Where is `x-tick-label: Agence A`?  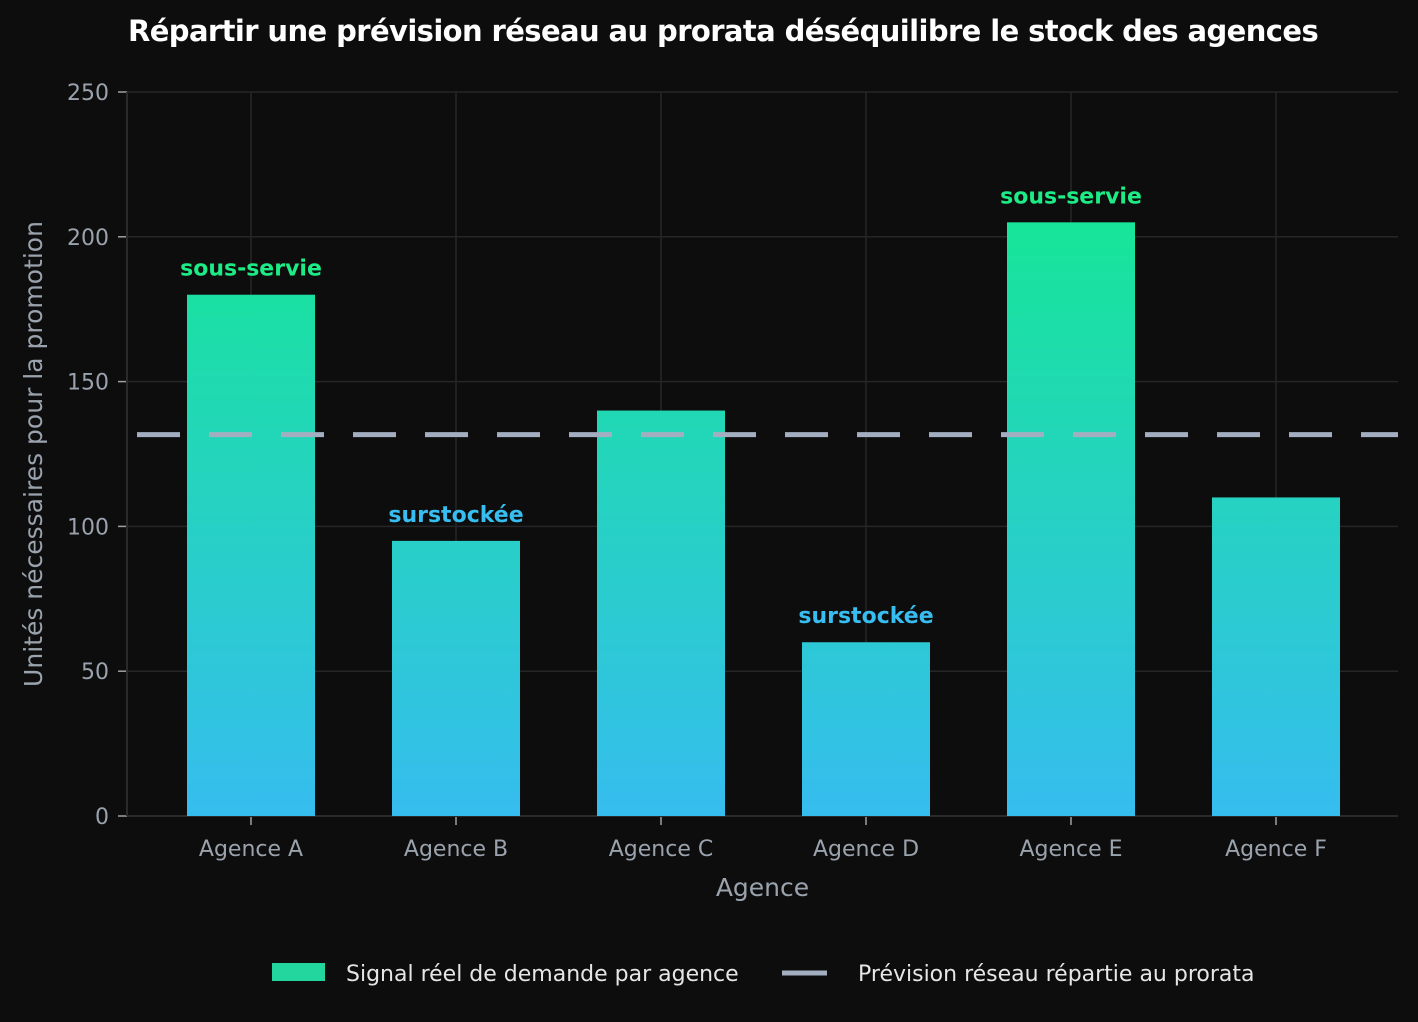 x-tick-label: Agence A is located at coordinates (251, 849).